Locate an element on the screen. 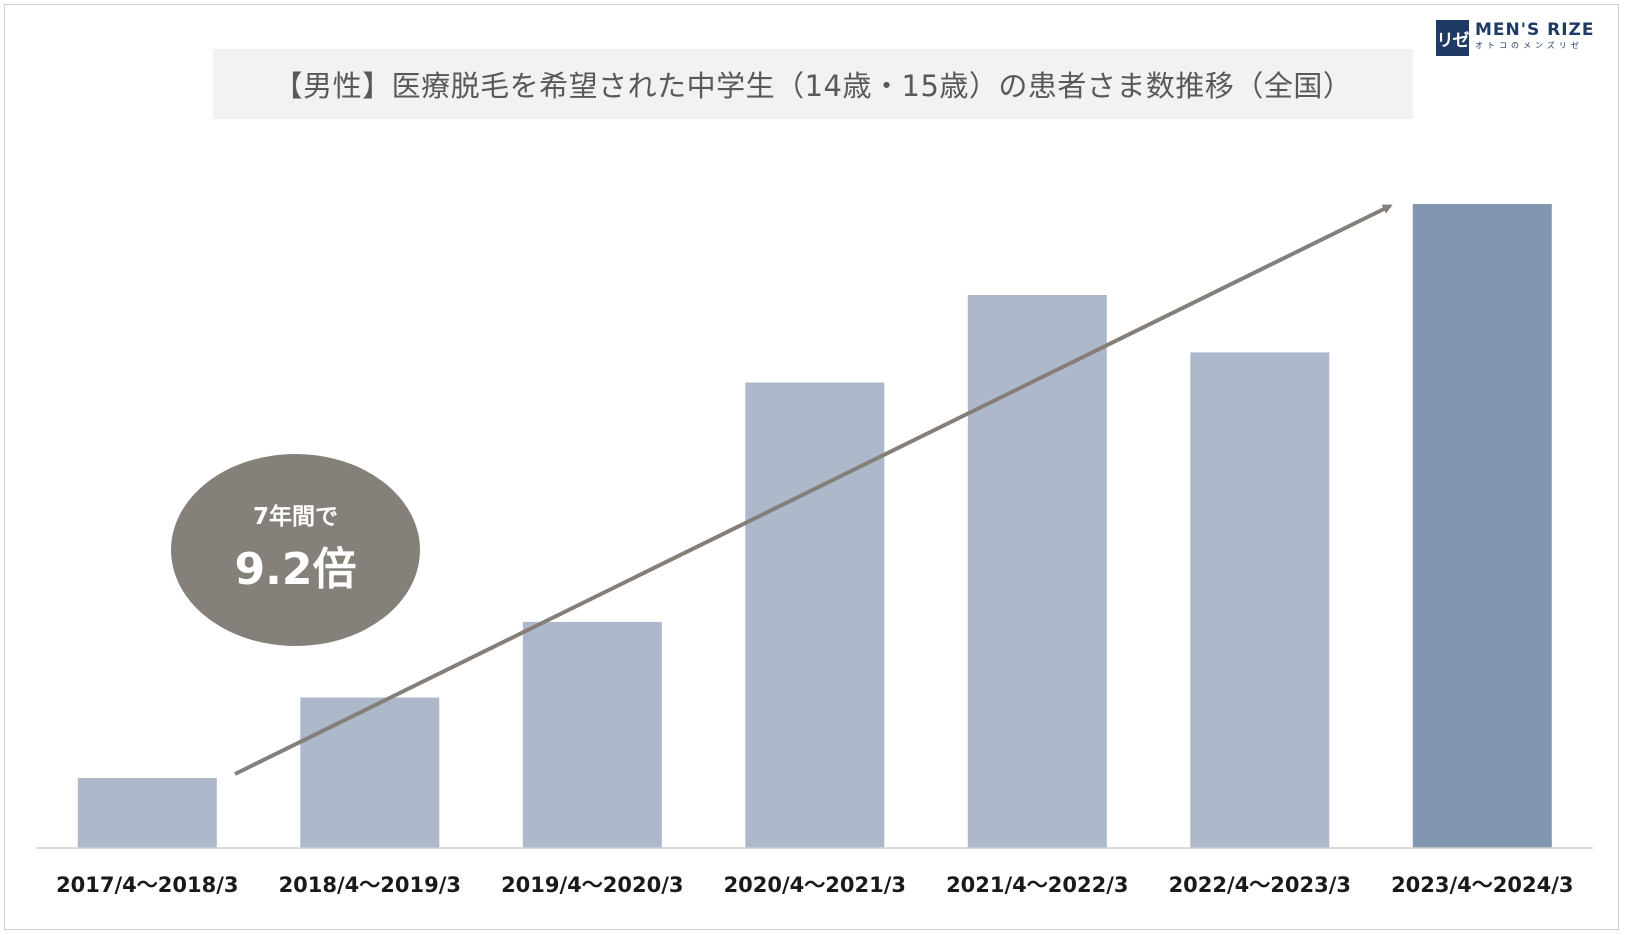  annotation-period: 7年間で is located at coordinates (295, 517).